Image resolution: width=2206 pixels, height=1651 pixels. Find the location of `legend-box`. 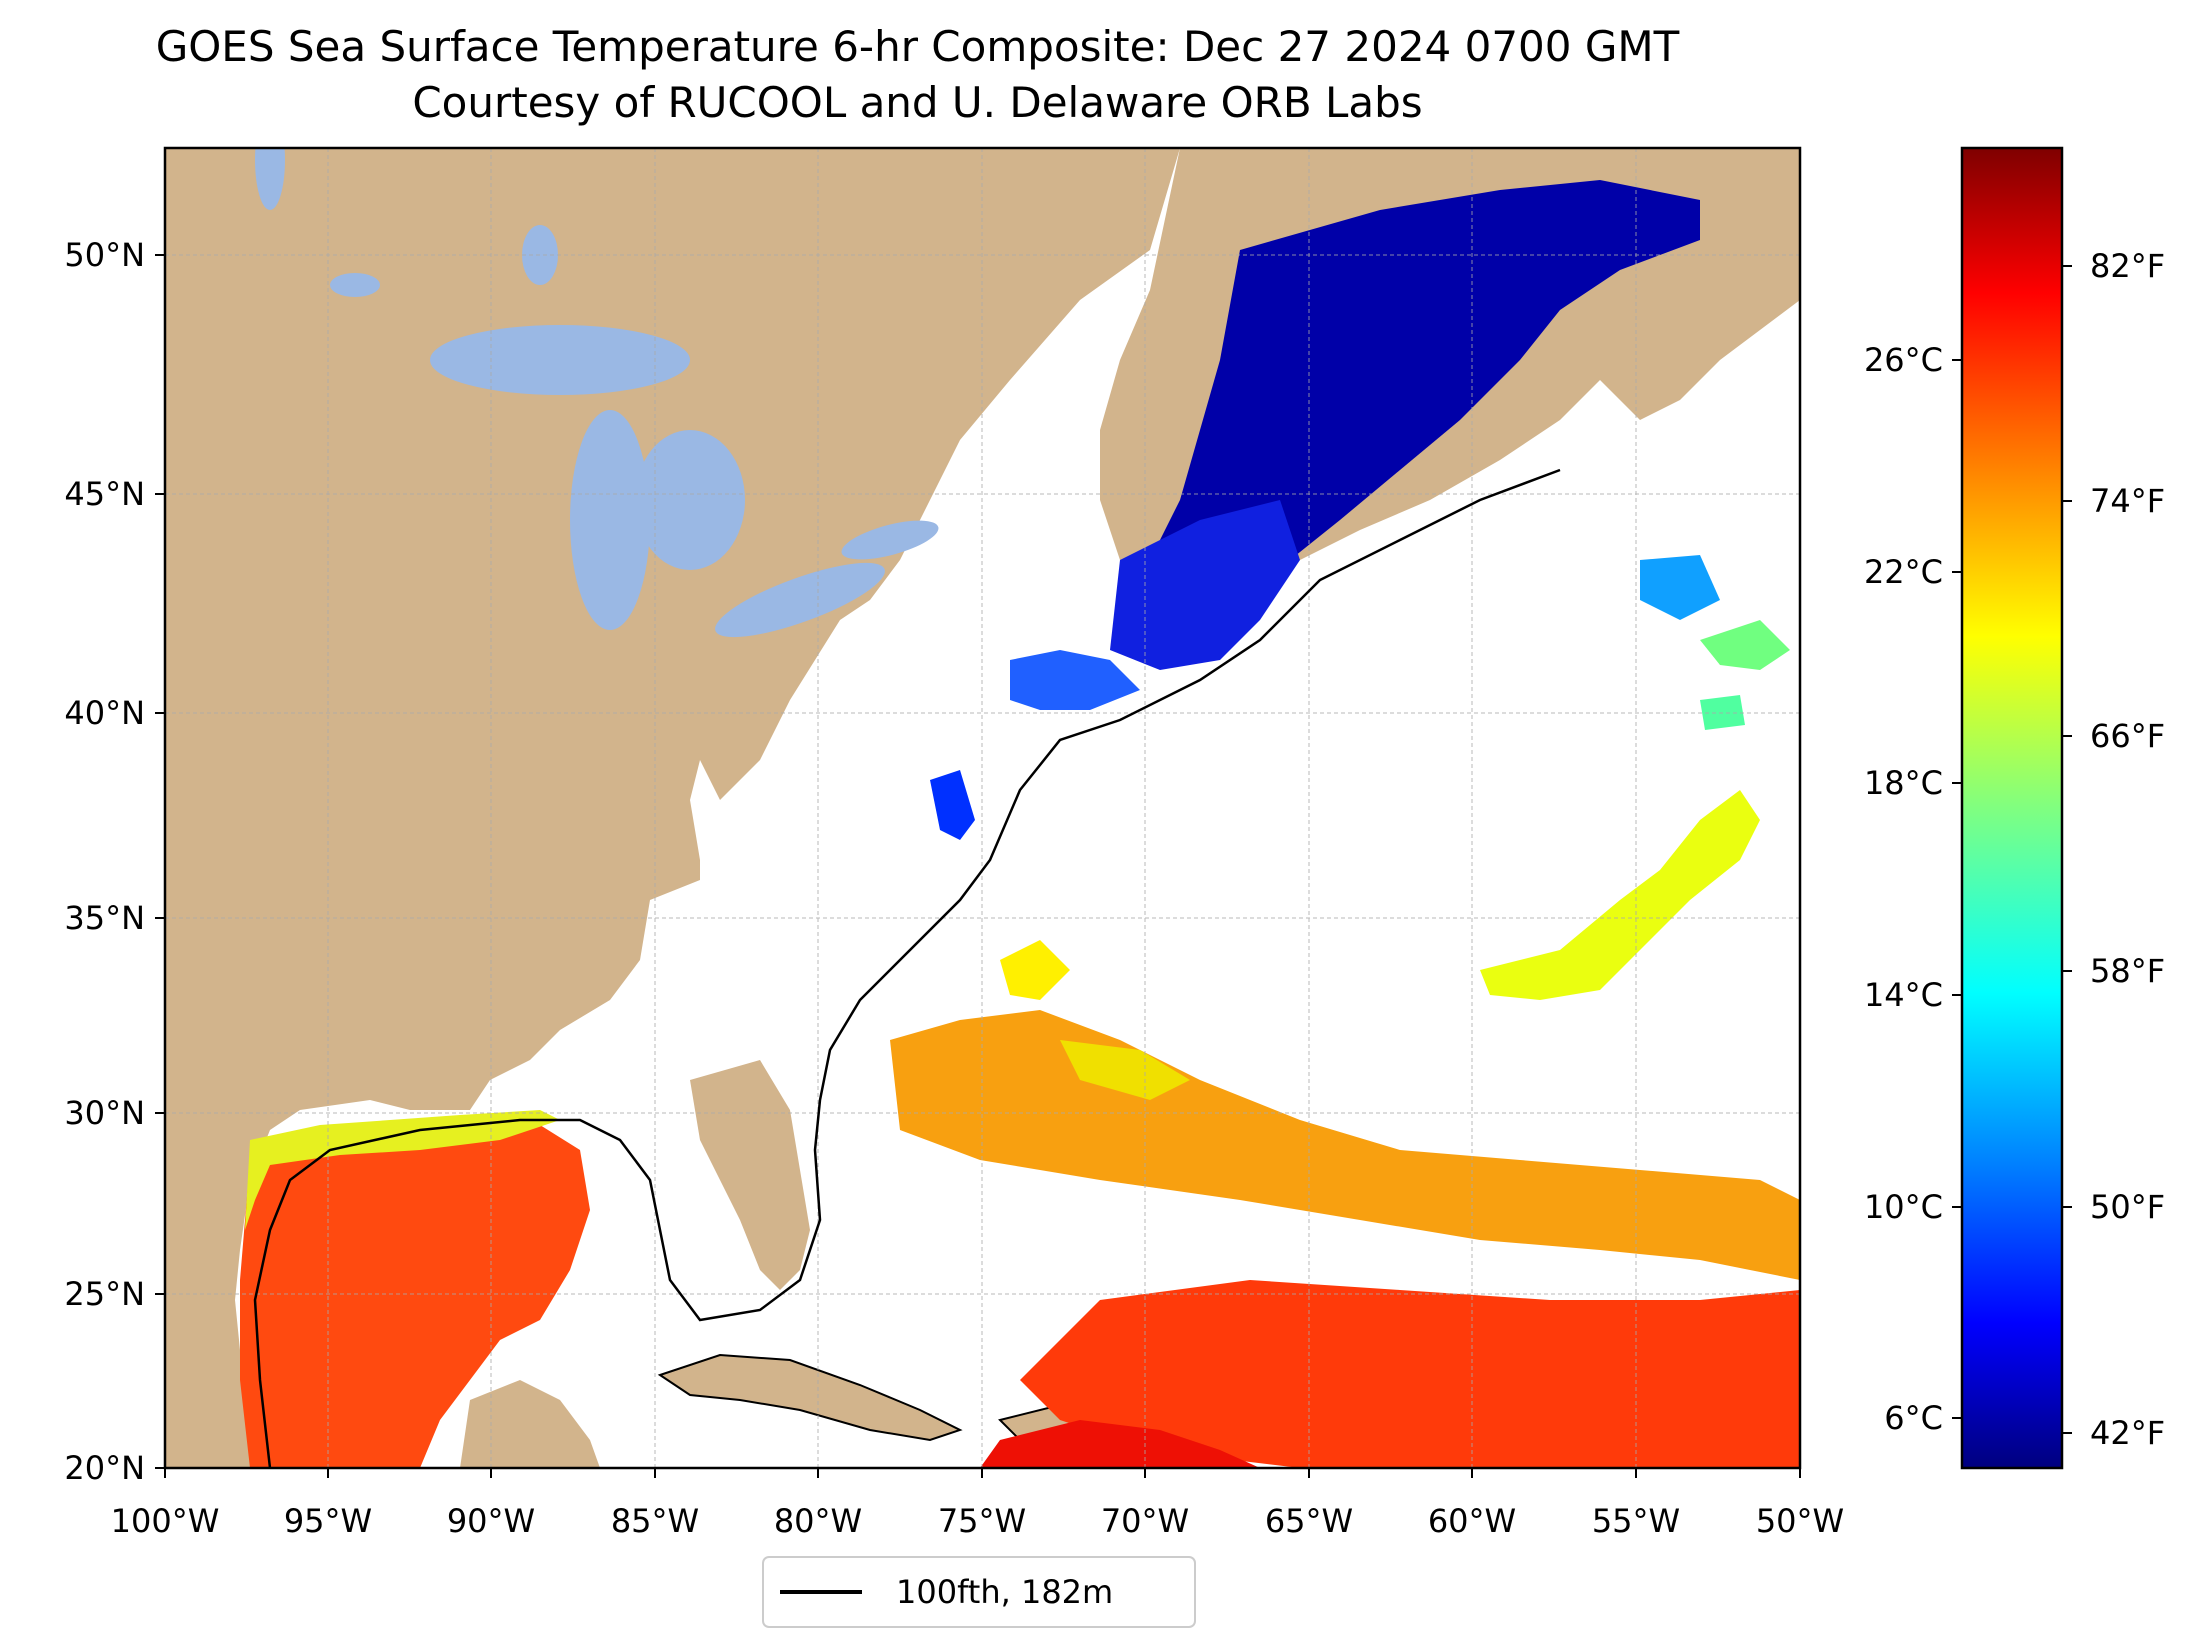

legend-box is located at coordinates (979, 1592).